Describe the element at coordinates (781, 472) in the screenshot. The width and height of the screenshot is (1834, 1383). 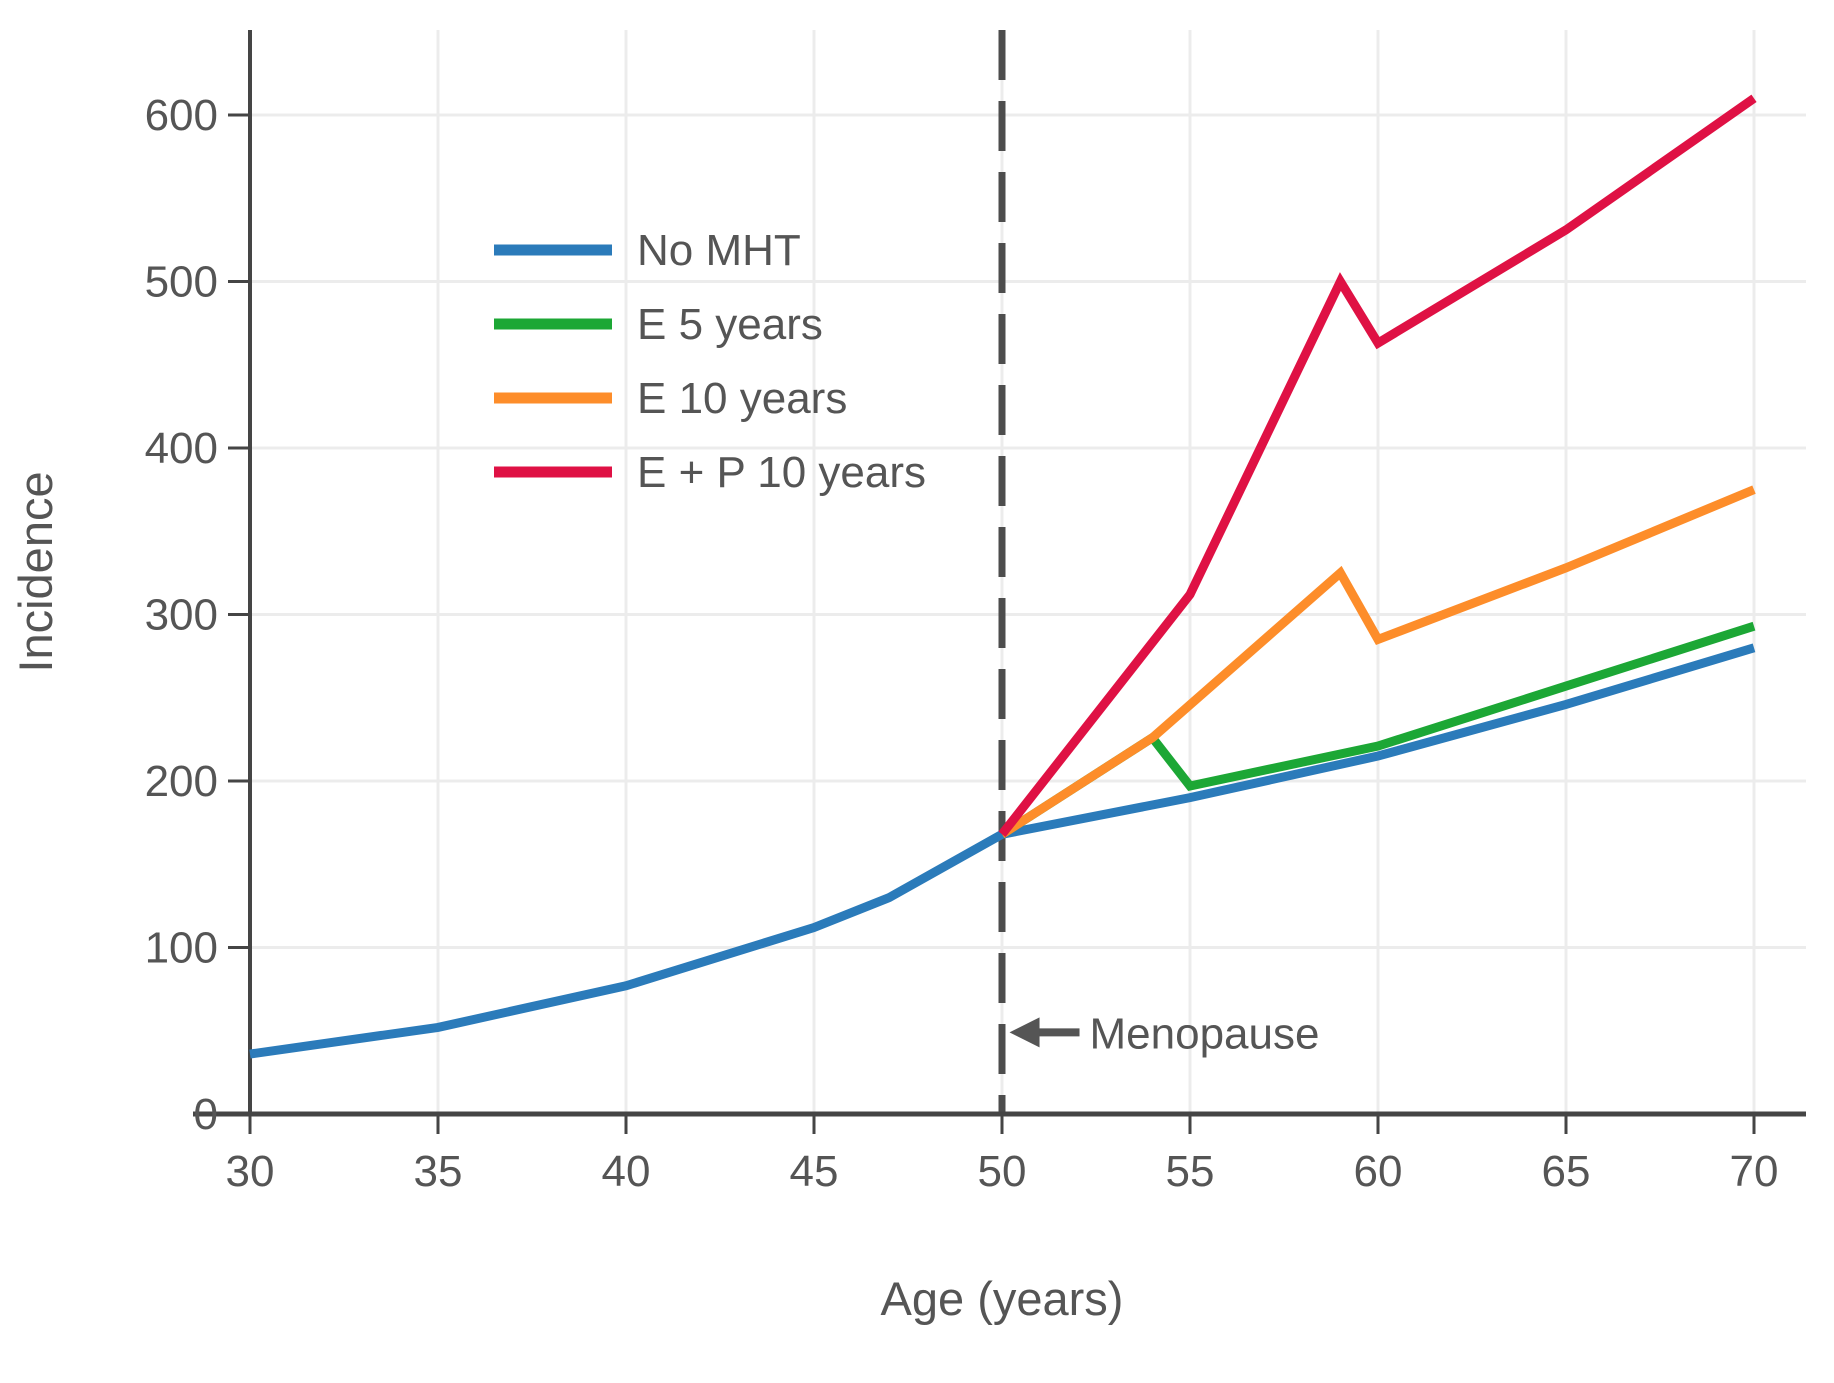
I see `legend-label-3: E + P 10 years` at that location.